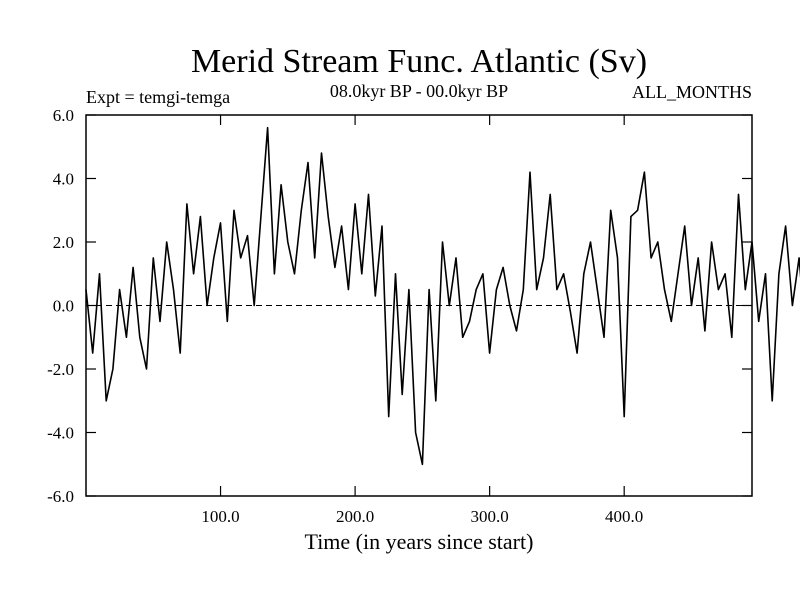 Image resolution: width=800 pixels, height=600 pixels. I want to click on x-tick-label: 100.0, so click(220, 516).